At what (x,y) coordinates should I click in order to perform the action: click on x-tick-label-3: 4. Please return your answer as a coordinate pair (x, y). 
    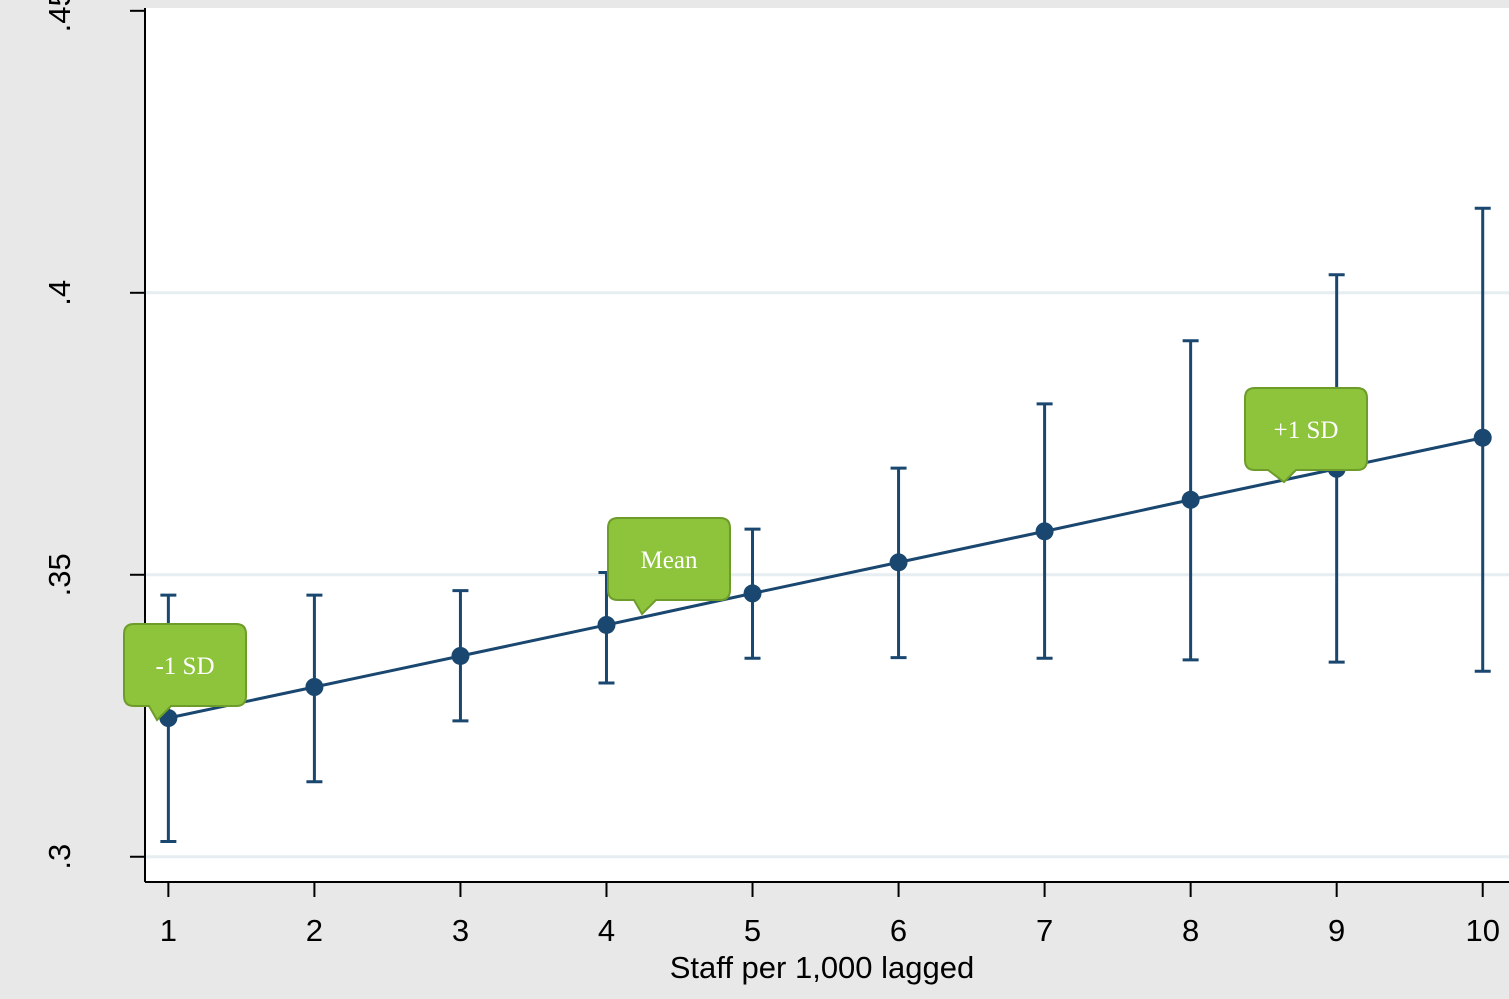
    Looking at the image, I should click on (606, 930).